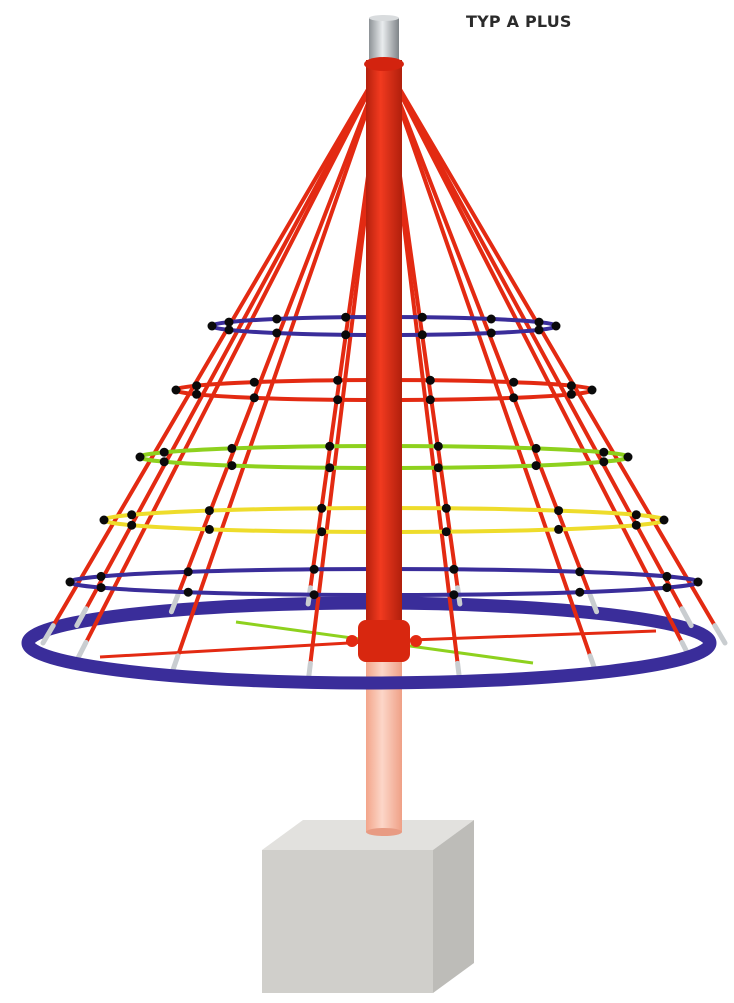 This screenshot has height=1003, width=734. I want to click on pole-top-cap, so click(384, 43).